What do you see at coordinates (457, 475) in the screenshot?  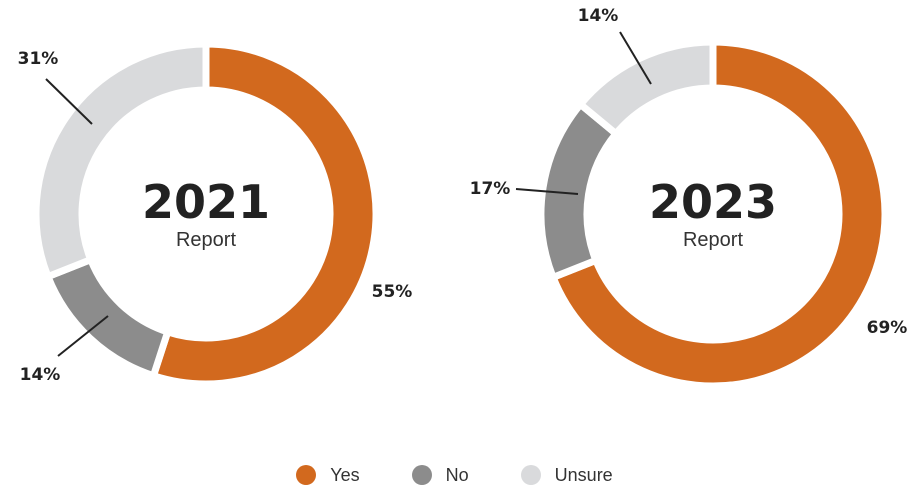 I see `legend-label-no: No` at bounding box center [457, 475].